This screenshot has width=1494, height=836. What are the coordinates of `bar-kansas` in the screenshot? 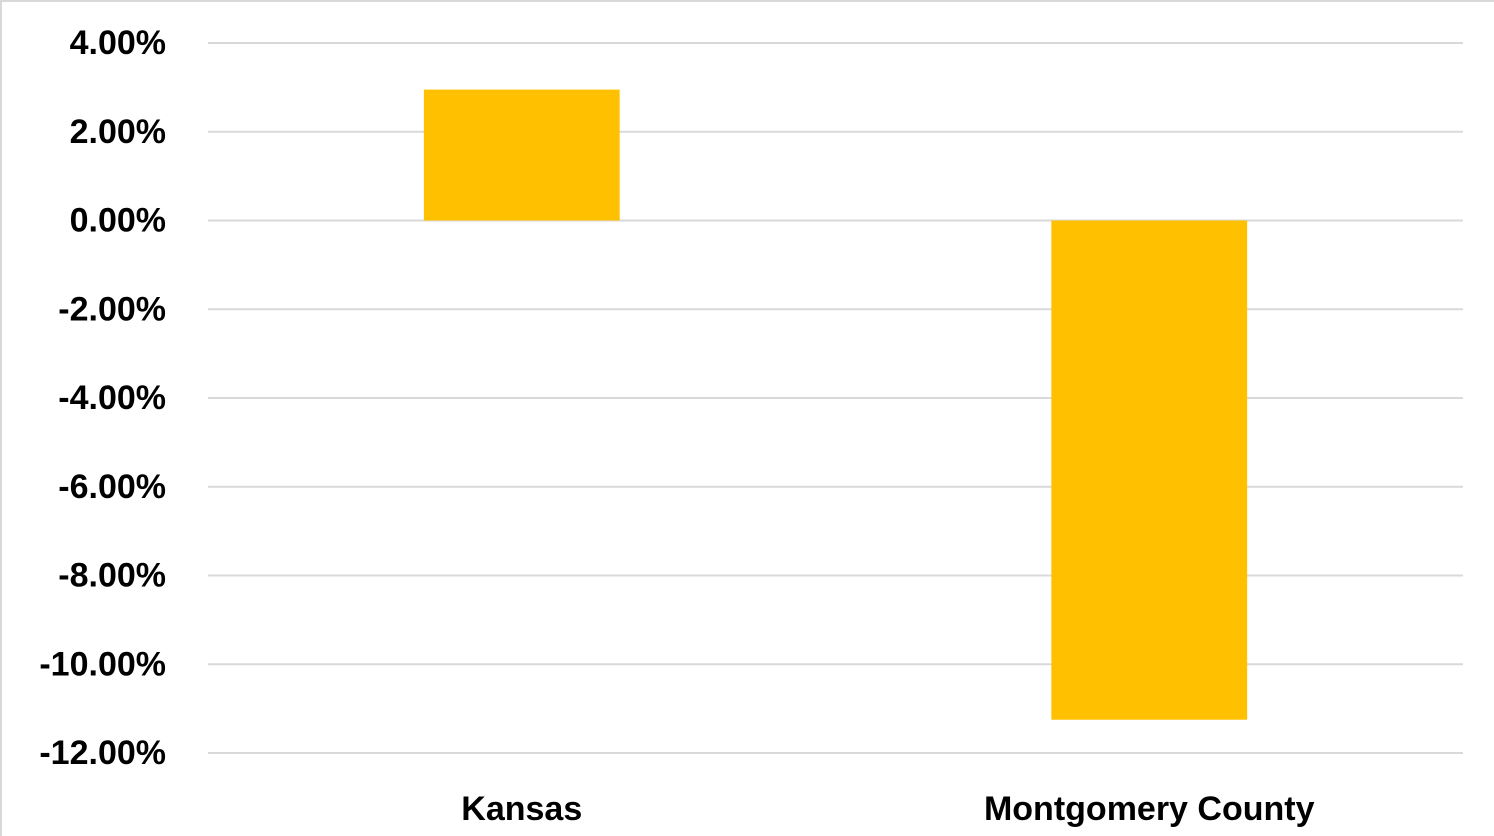 It's located at (521, 155).